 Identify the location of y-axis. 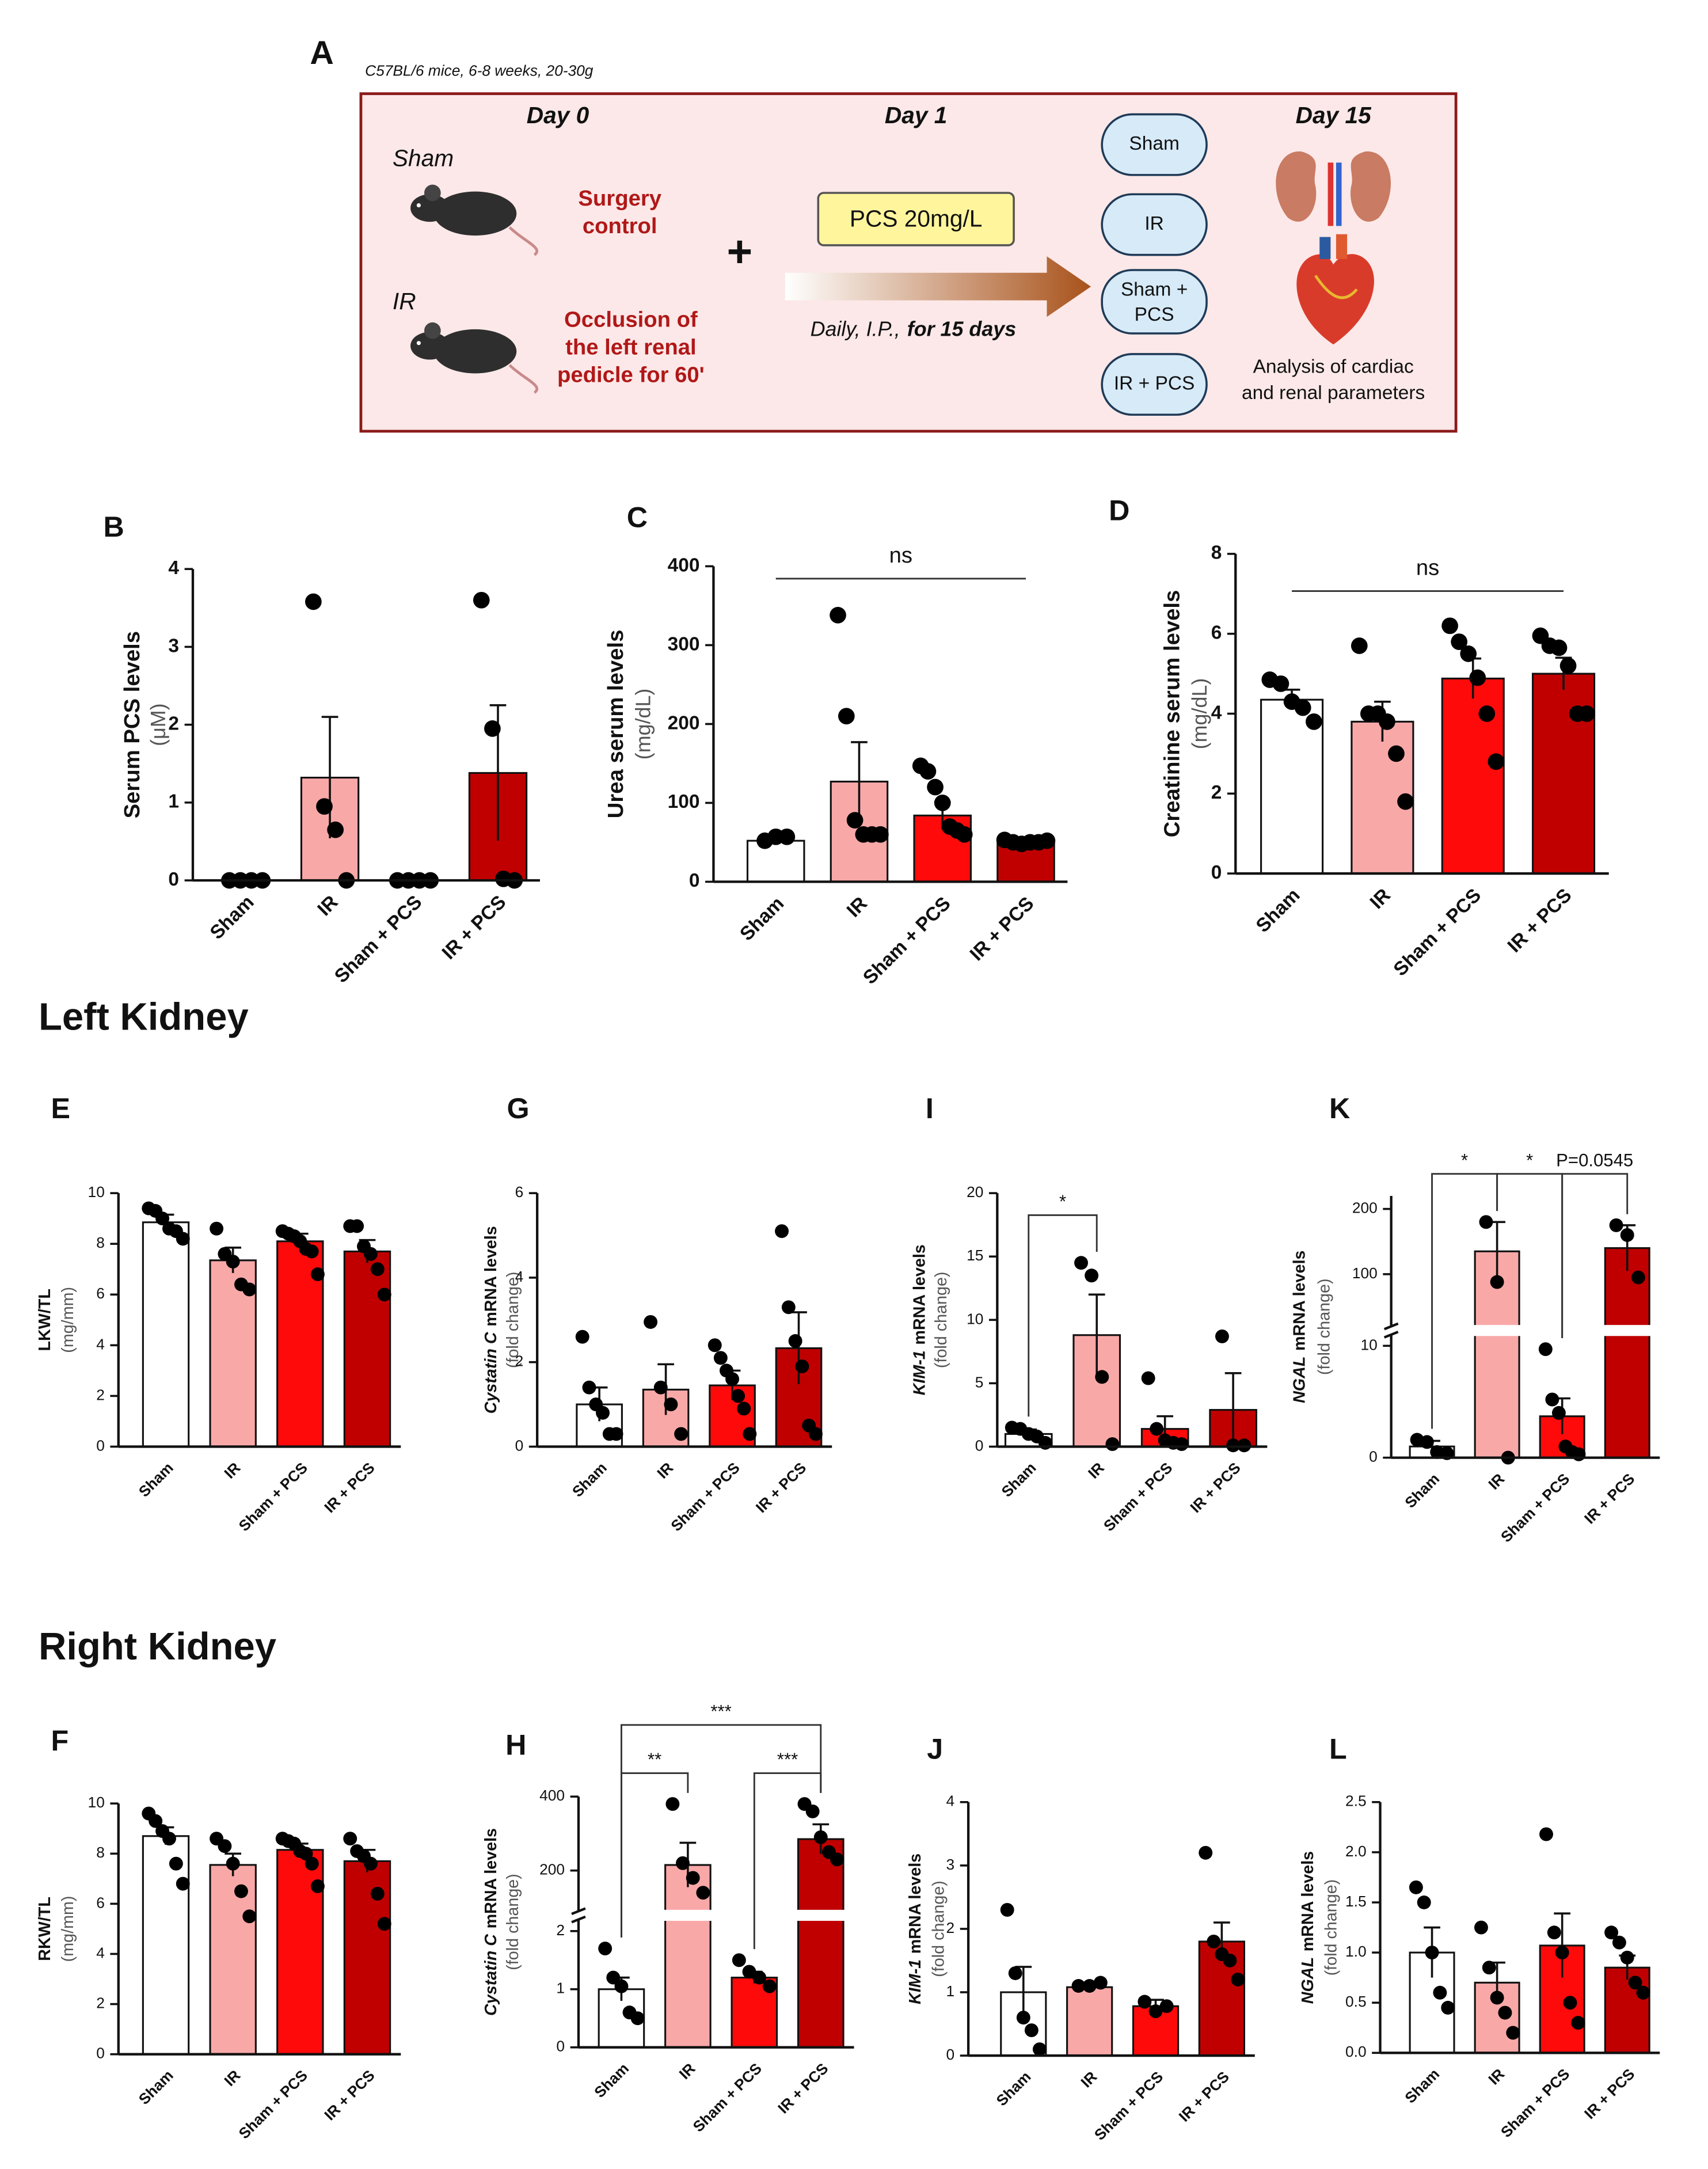
(1391, 1327).